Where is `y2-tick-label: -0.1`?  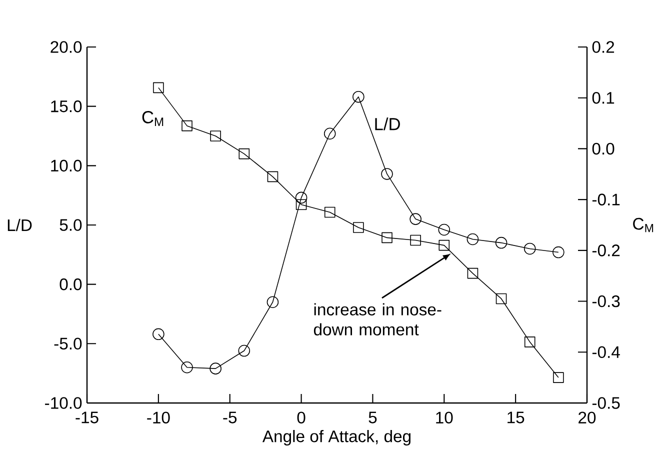
y2-tick-label: -0.1 is located at coordinates (606, 200).